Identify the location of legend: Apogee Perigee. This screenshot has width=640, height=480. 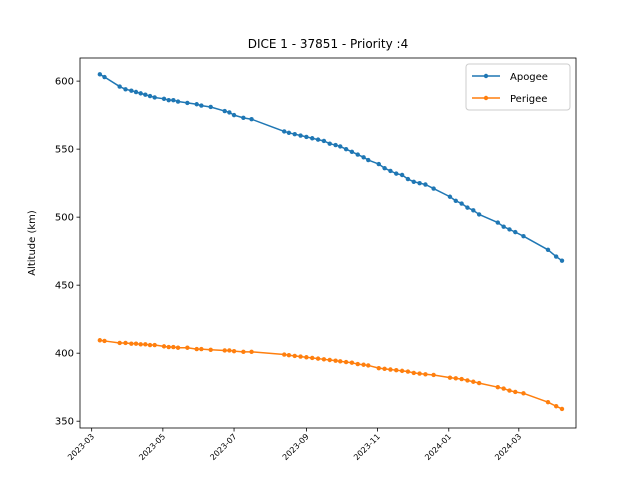
(518, 87).